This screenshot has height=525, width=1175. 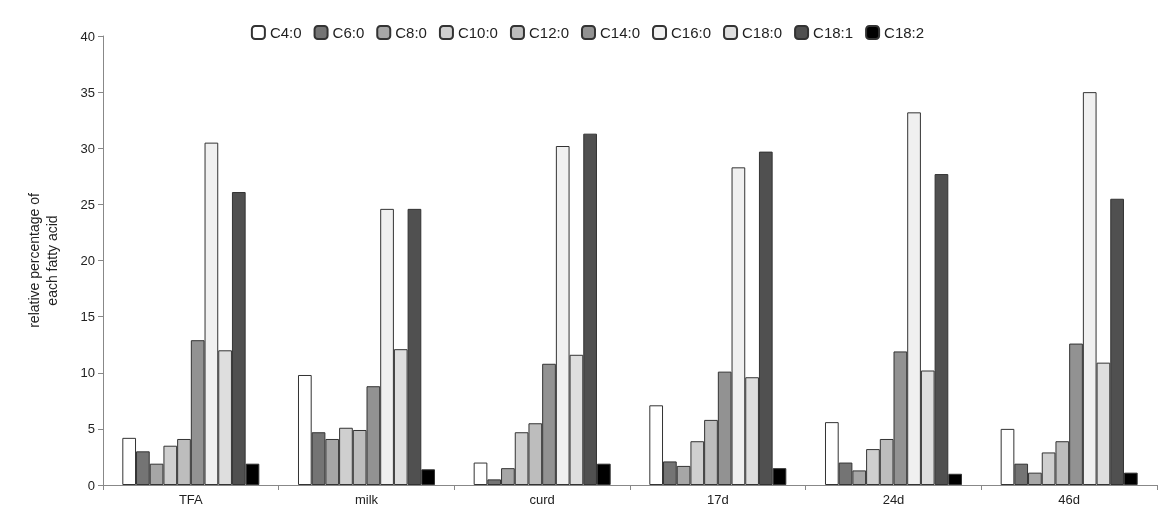 I want to click on x-tick-label: curd, so click(x=542, y=499).